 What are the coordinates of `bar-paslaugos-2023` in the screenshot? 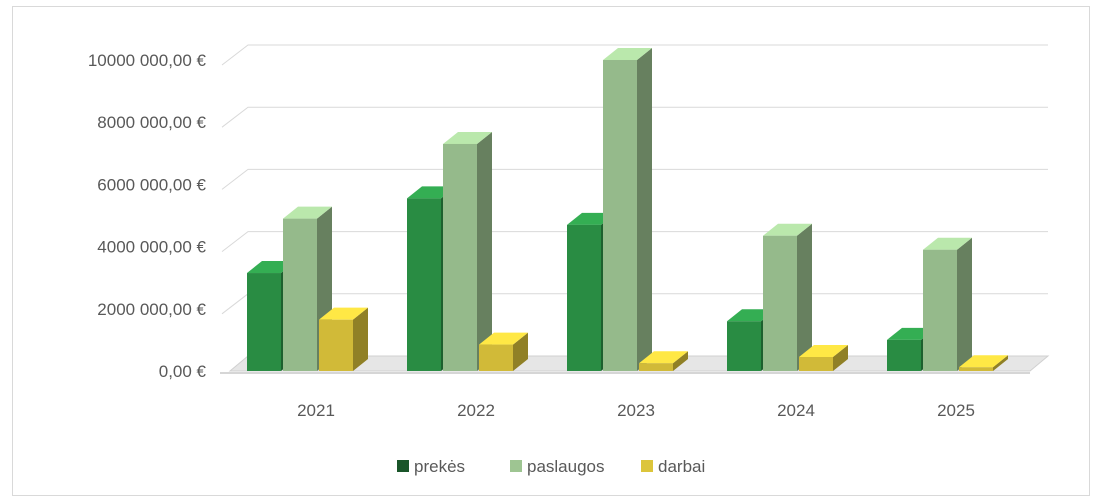 It's located at (627, 209).